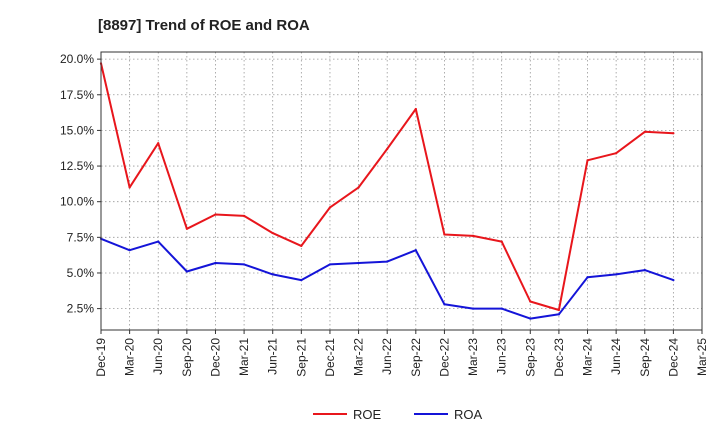  Describe the element at coordinates (444, 357) in the screenshot. I see `x-tick-label: Dec-22` at that location.